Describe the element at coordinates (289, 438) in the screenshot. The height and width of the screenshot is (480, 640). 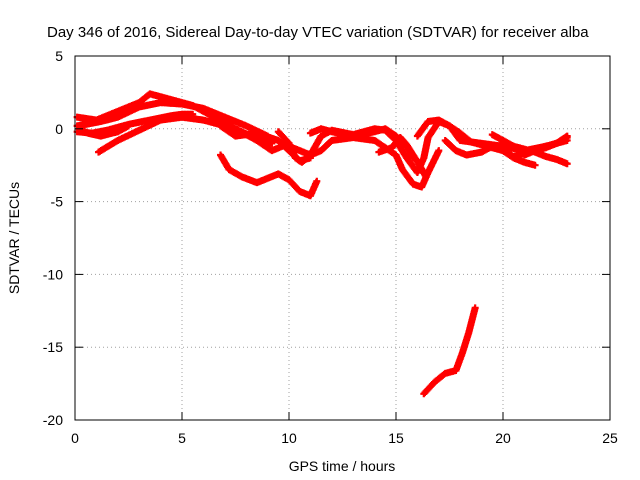
I see `x-tick-label: 10` at that location.